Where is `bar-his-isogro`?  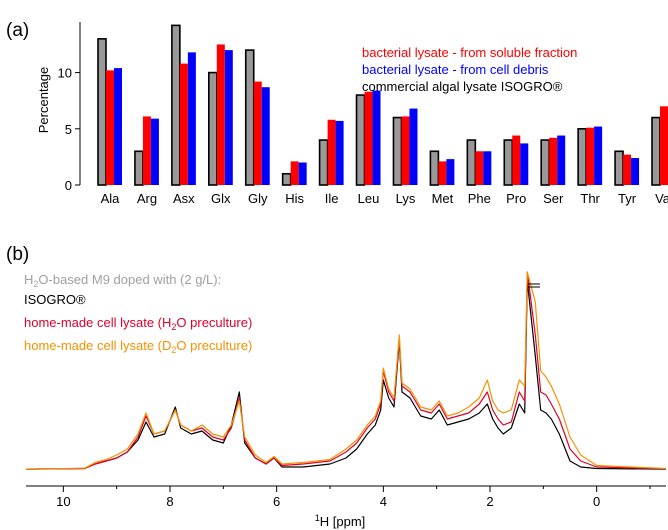
bar-his-isogro is located at coordinates (286, 179).